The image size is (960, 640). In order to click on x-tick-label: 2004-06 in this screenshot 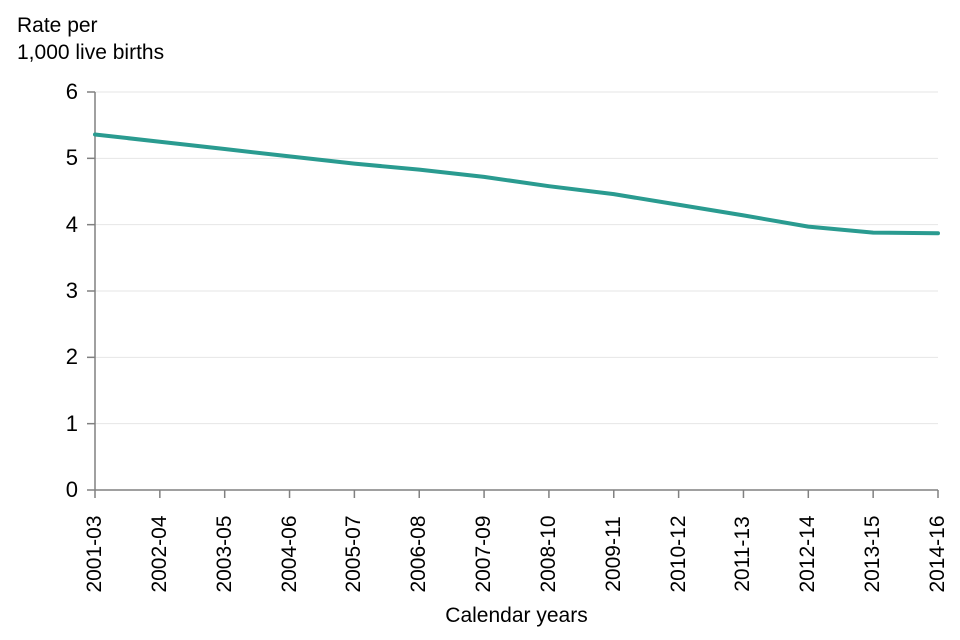, I will do `click(289, 554)`.